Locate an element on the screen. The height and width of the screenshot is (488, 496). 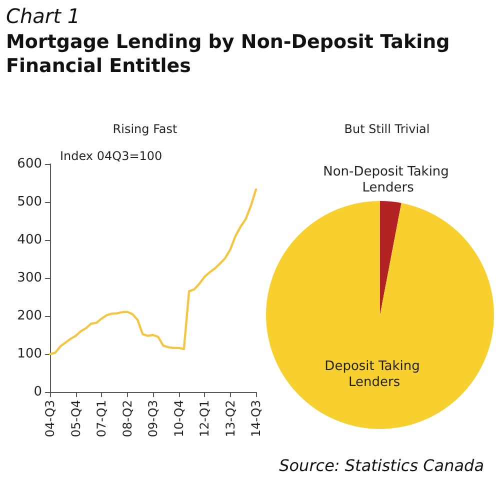
source-note: Source: Statistics Canada is located at coordinates (381, 465).